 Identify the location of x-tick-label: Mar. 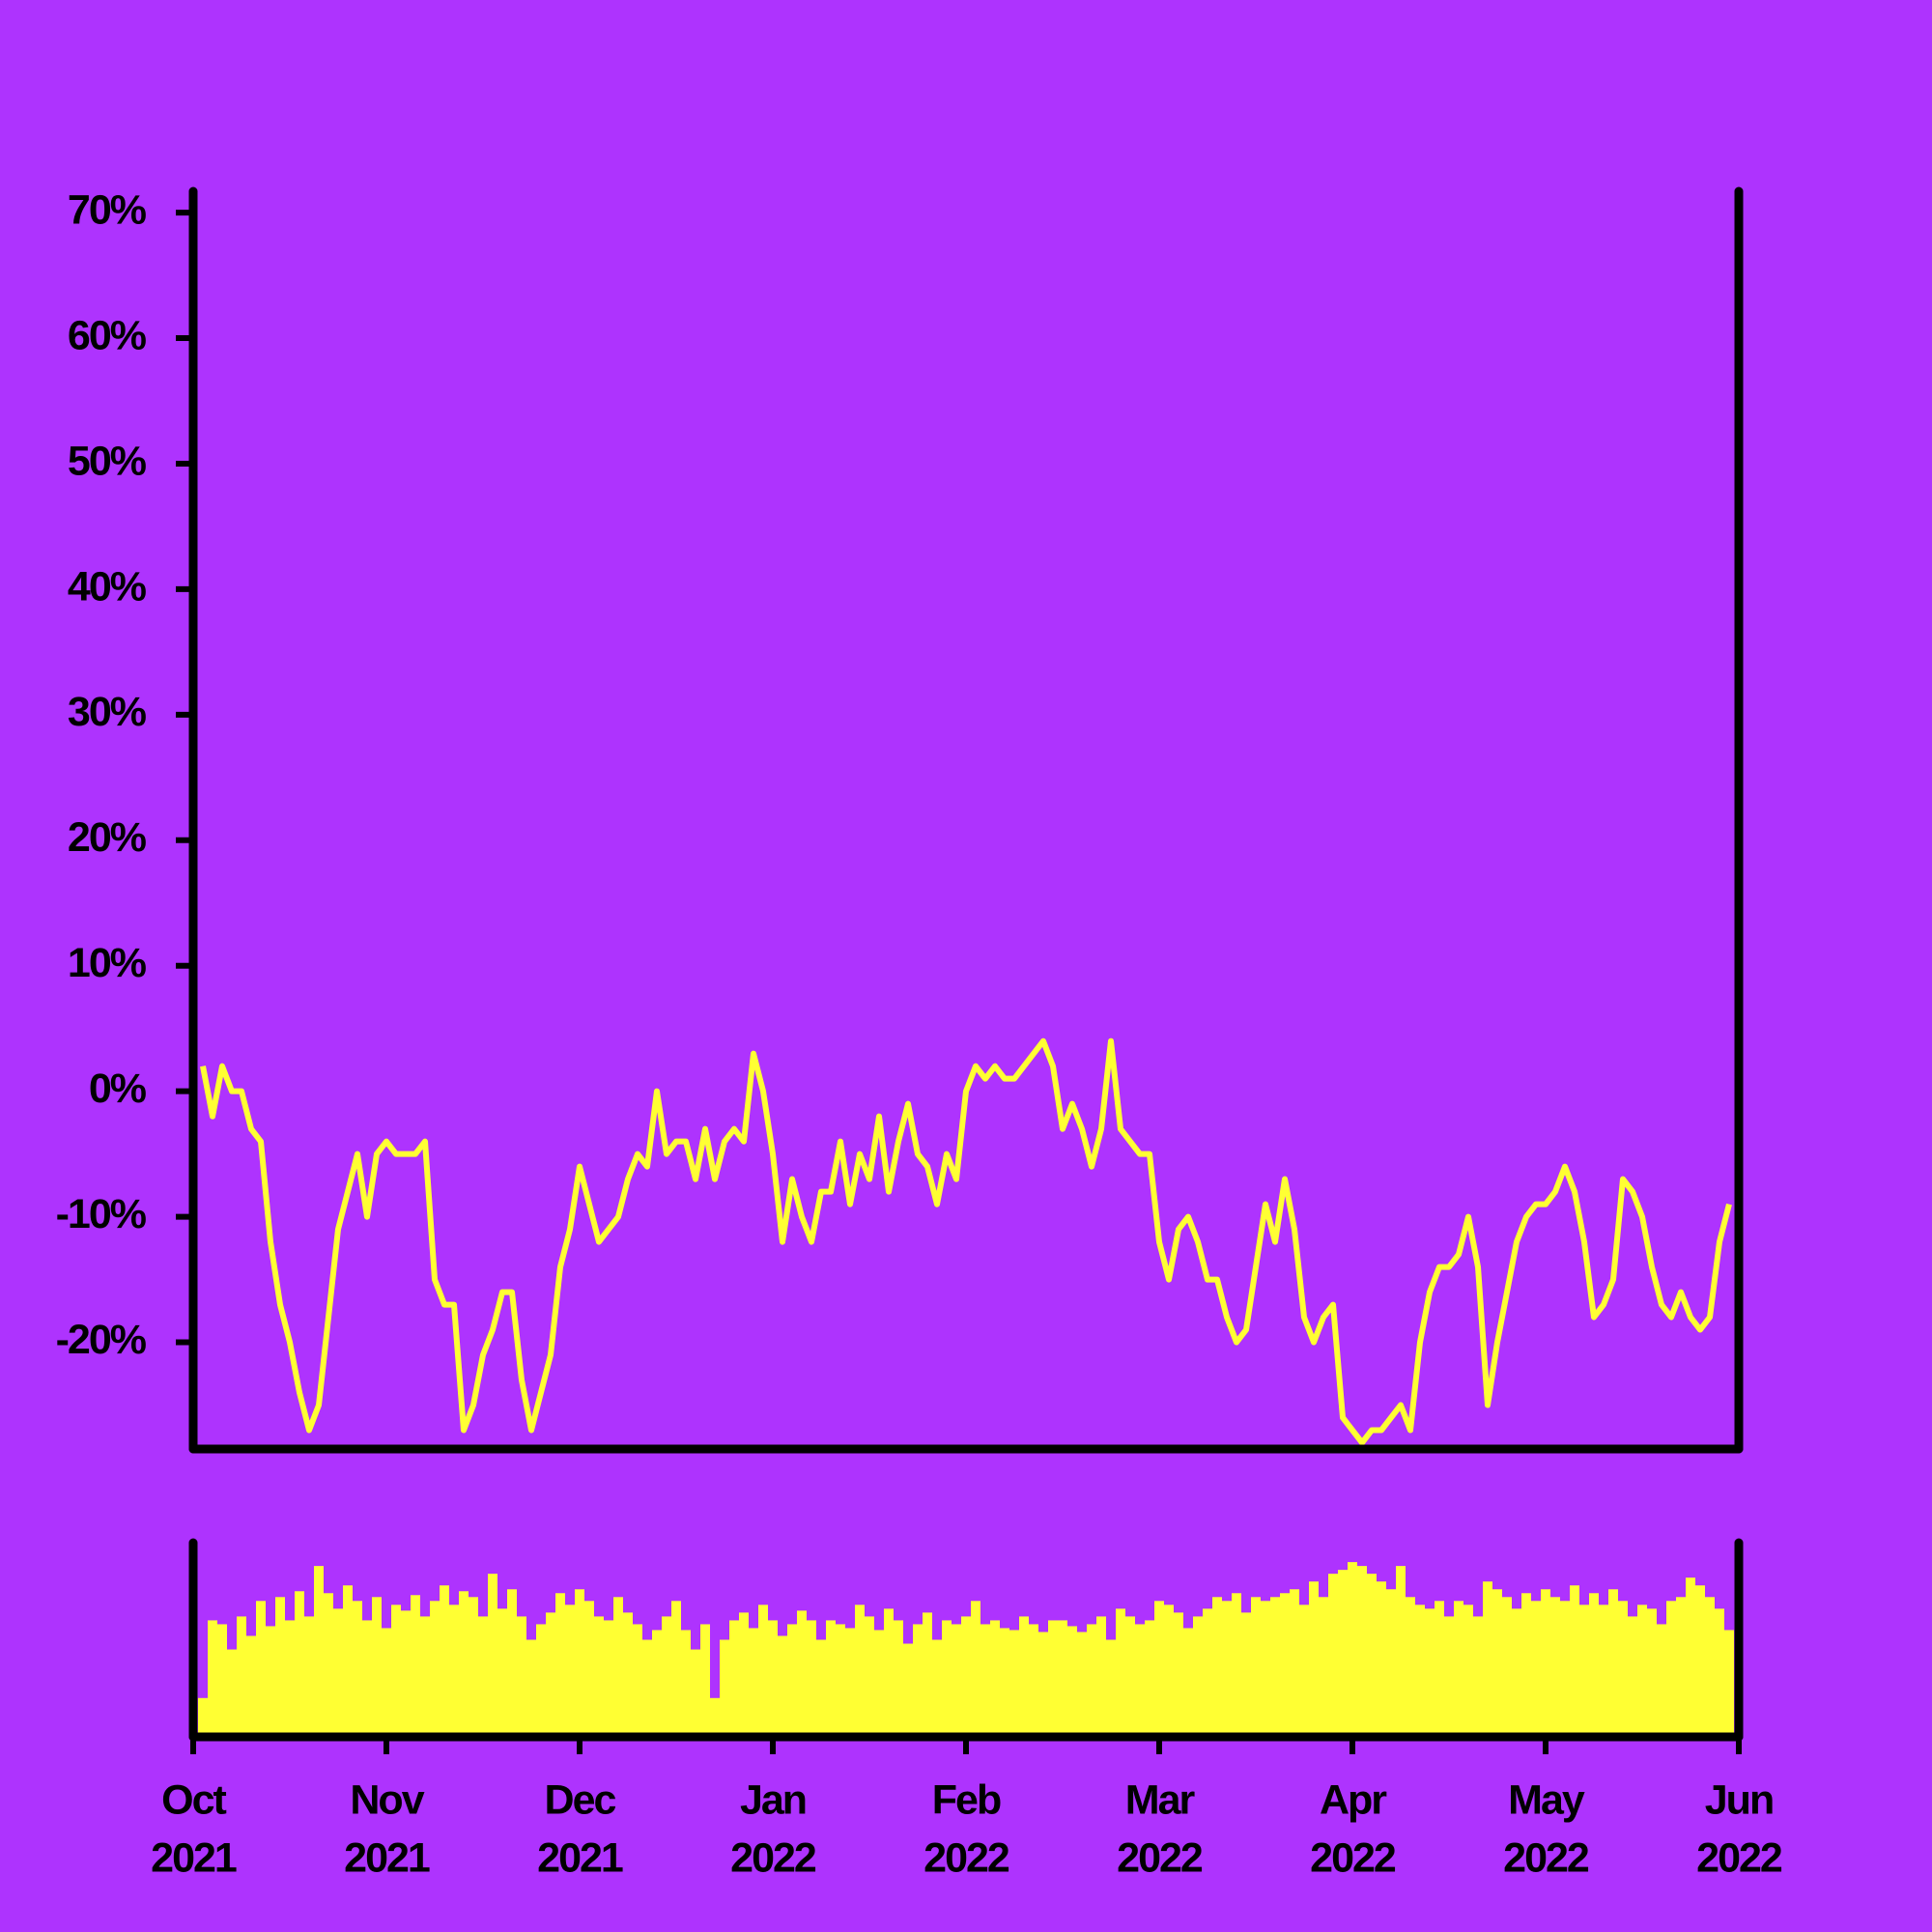
(1160, 1799).